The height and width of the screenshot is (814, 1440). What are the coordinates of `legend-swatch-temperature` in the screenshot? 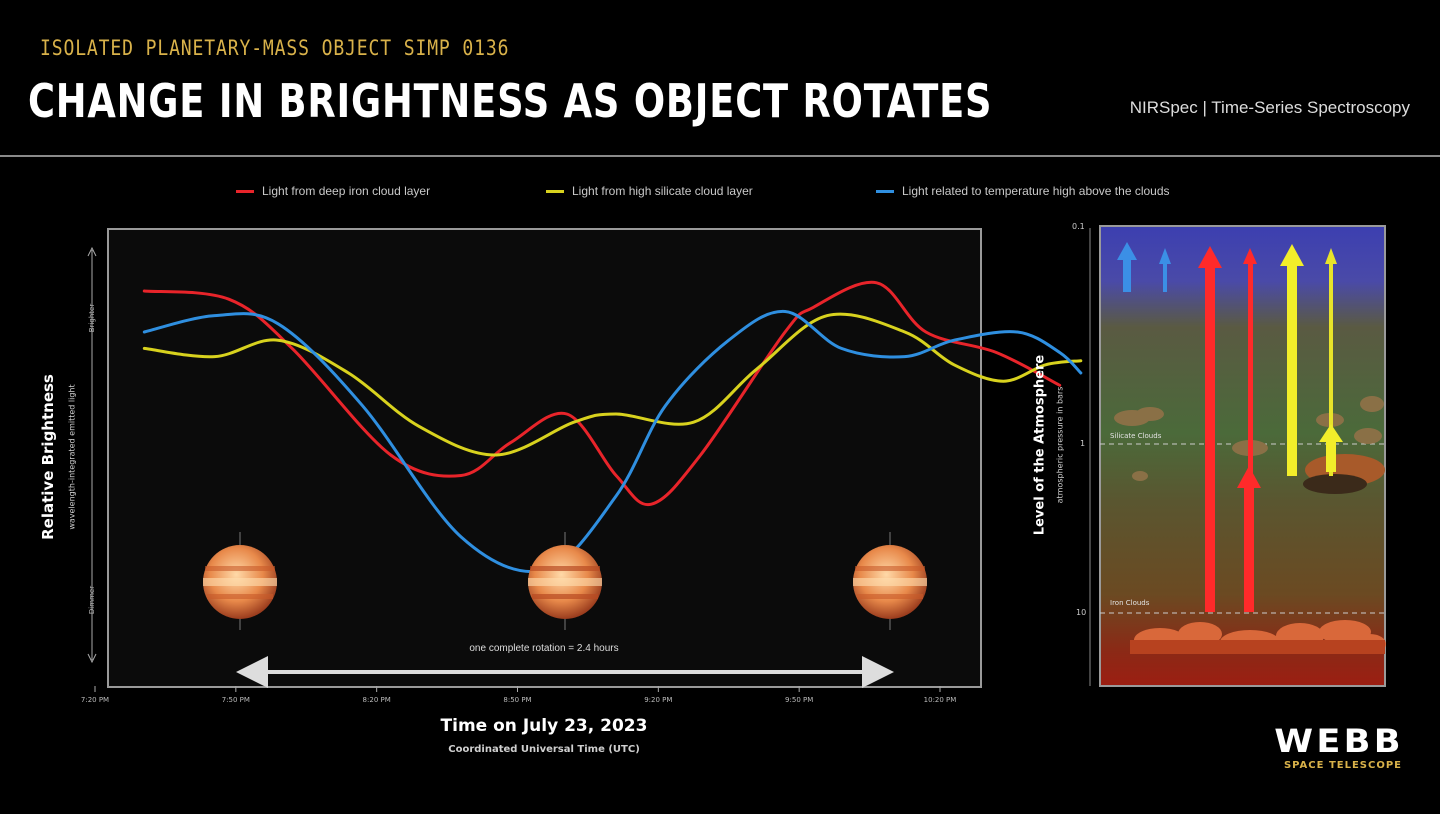 It's located at (885, 191).